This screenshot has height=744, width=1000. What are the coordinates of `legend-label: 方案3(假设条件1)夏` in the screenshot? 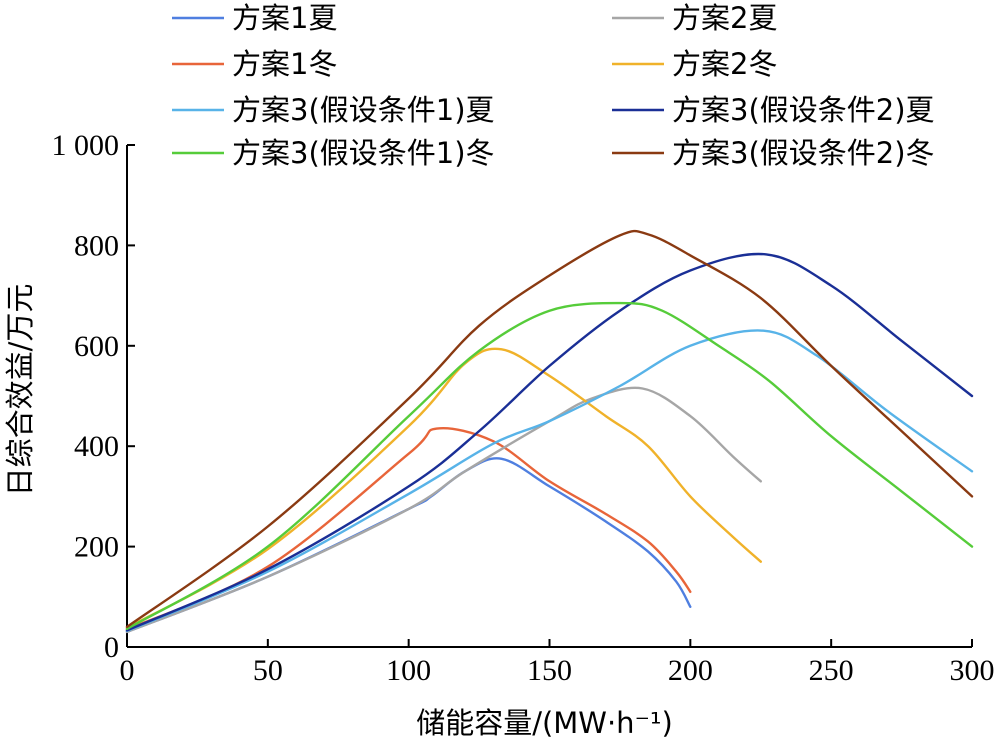 It's located at (363, 110).